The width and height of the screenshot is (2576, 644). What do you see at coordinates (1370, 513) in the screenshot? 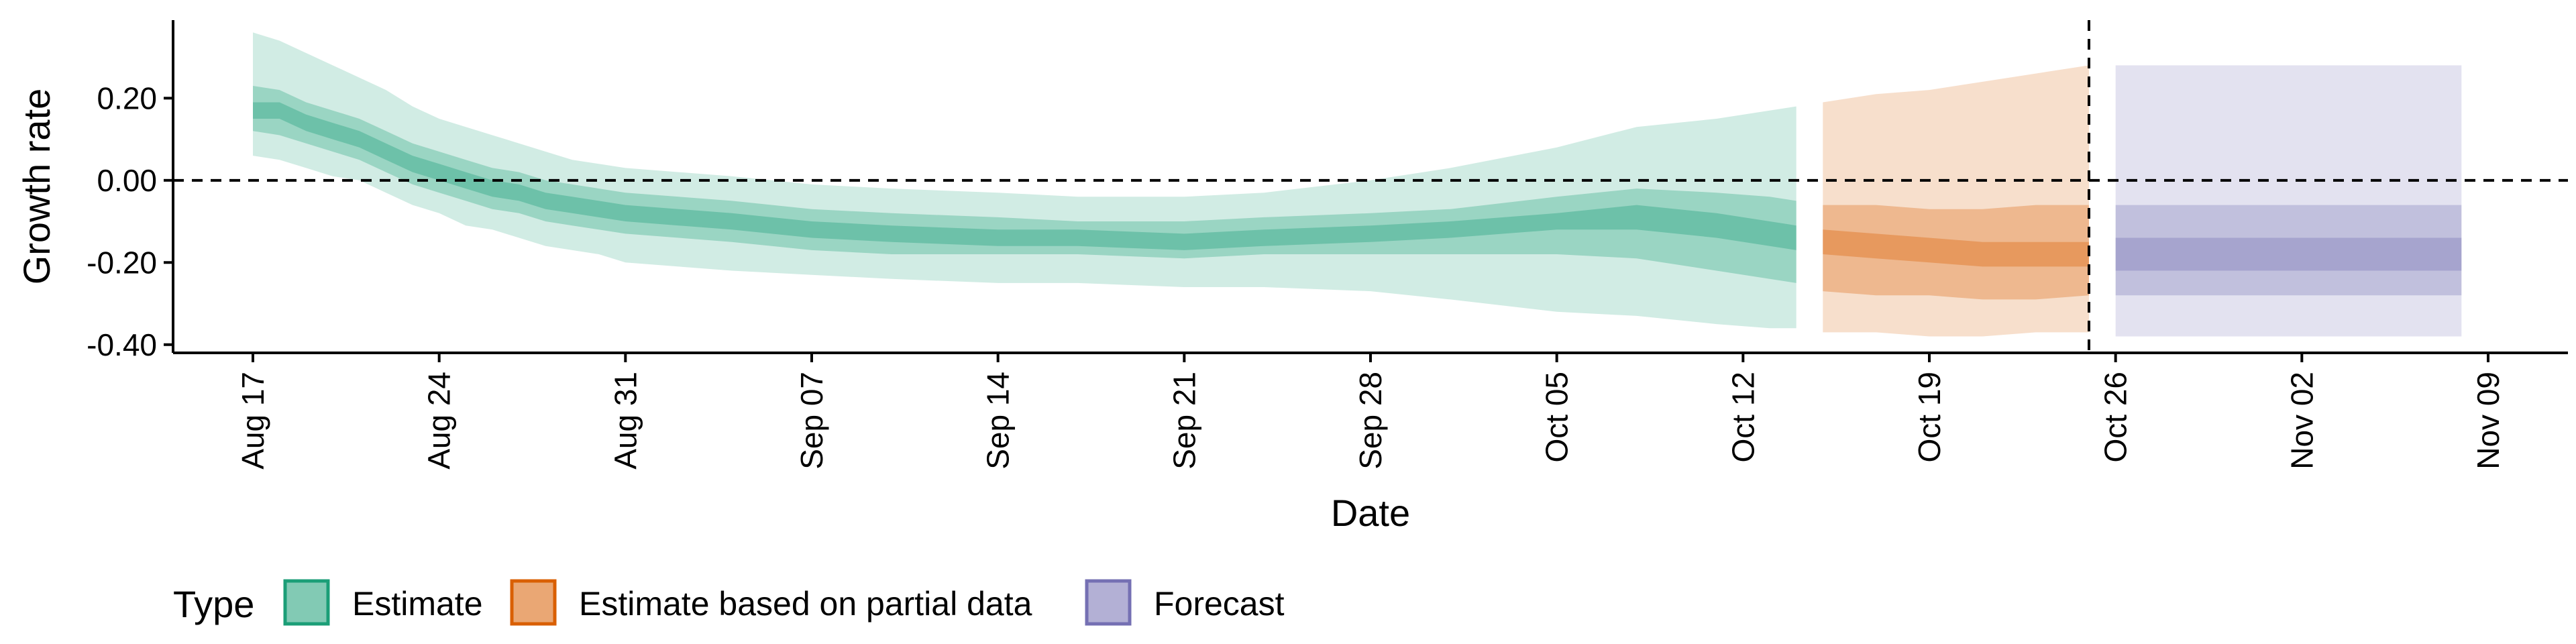
I see `x-axis-title: Date` at bounding box center [1370, 513].